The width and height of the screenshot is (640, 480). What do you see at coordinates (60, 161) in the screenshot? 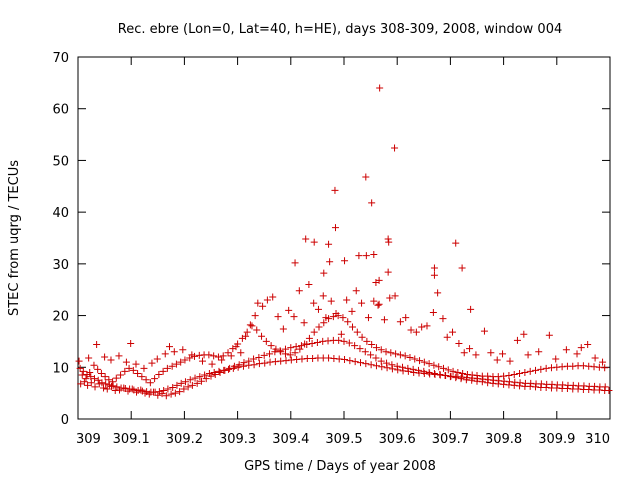
I see `y-tick-label: 50` at bounding box center [60, 161].